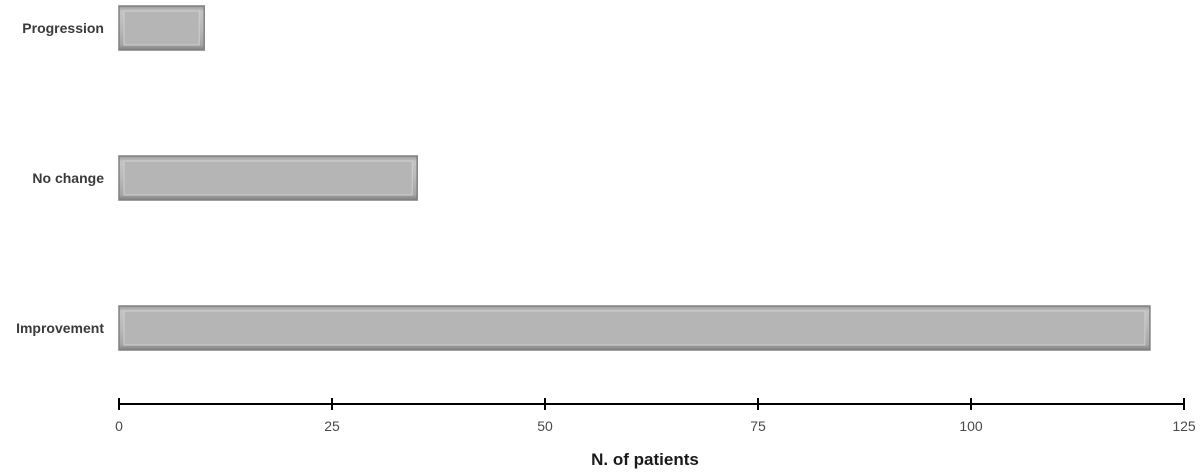 This screenshot has width=1200, height=476. What do you see at coordinates (545, 426) in the screenshot?
I see `x-tick-label: 50` at bounding box center [545, 426].